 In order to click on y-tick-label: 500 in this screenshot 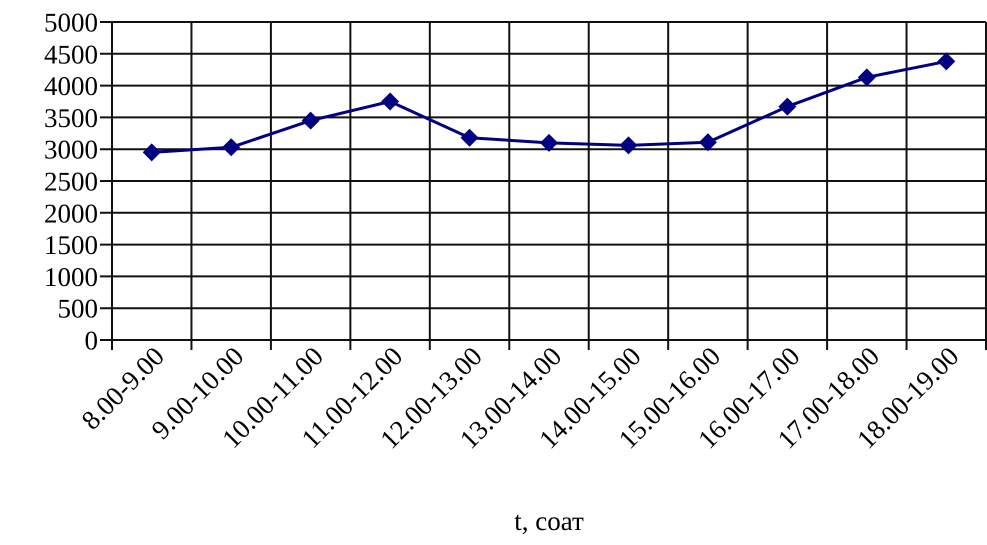, I will do `click(78, 309)`.